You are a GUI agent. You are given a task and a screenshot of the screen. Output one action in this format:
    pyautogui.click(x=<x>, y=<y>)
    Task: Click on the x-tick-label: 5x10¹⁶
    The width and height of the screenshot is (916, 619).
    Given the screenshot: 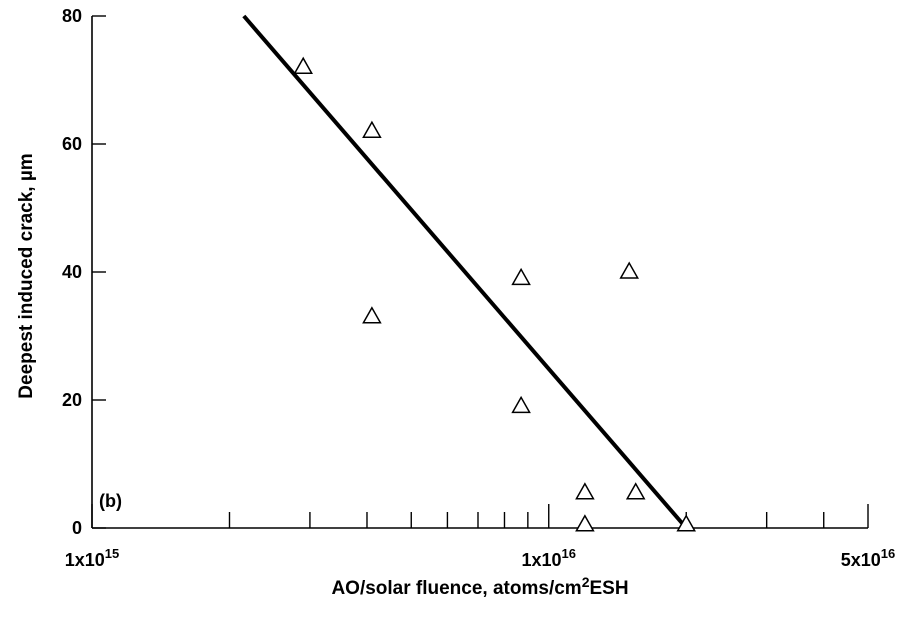 What is the action you would take?
    pyautogui.click(x=868, y=558)
    